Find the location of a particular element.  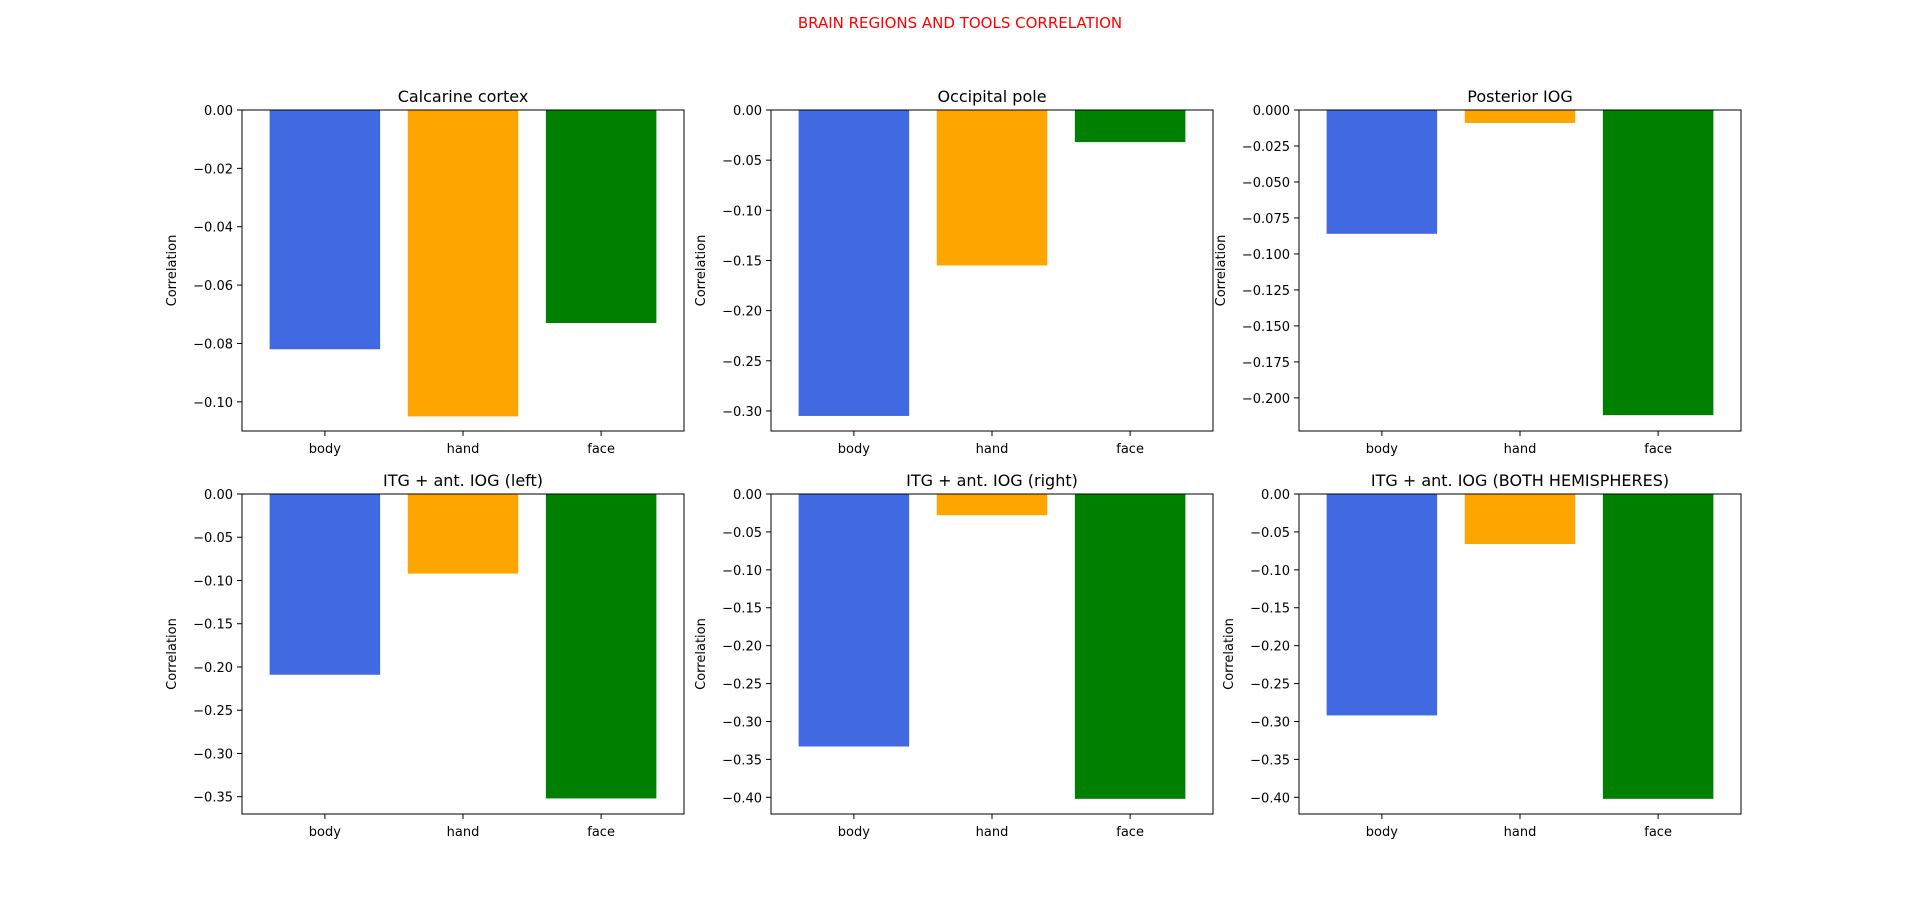

y-tick-label: −0.08 is located at coordinates (213, 344).